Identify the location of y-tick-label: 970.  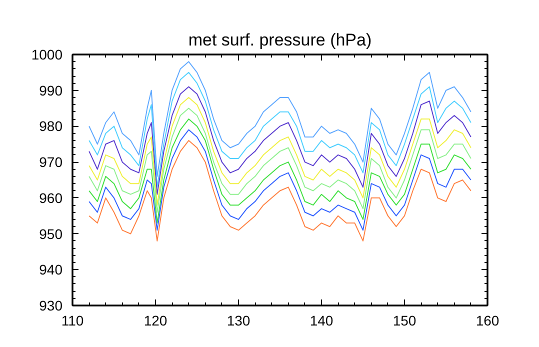
(51, 162).